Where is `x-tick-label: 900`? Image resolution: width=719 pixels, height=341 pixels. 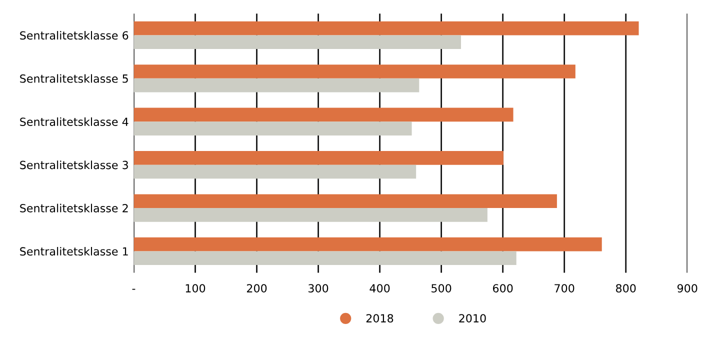 x-tick-label: 900 is located at coordinates (687, 288).